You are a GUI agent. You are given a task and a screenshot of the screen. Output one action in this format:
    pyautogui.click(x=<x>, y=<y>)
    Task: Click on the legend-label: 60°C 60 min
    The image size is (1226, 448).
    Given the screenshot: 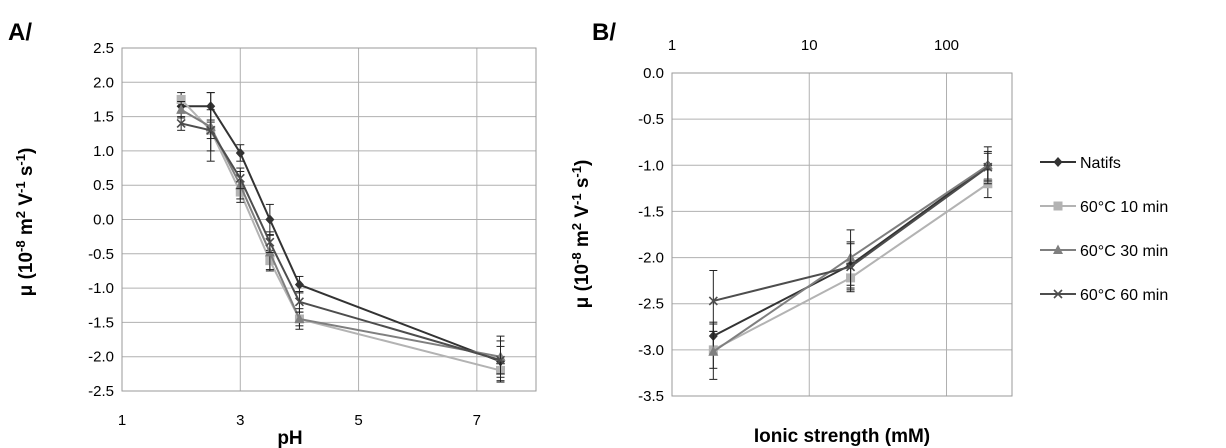 What is the action you would take?
    pyautogui.click(x=1124, y=295)
    